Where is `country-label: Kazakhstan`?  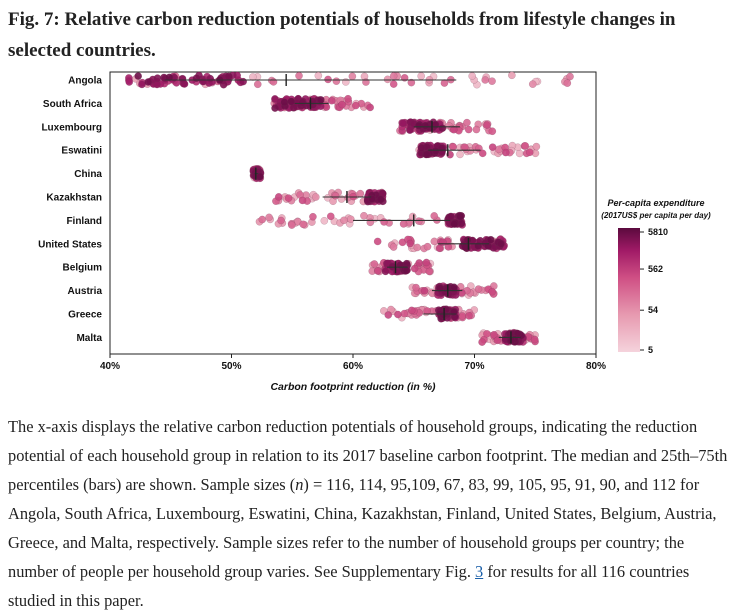
country-label: Kazakhstan is located at coordinates (74, 198).